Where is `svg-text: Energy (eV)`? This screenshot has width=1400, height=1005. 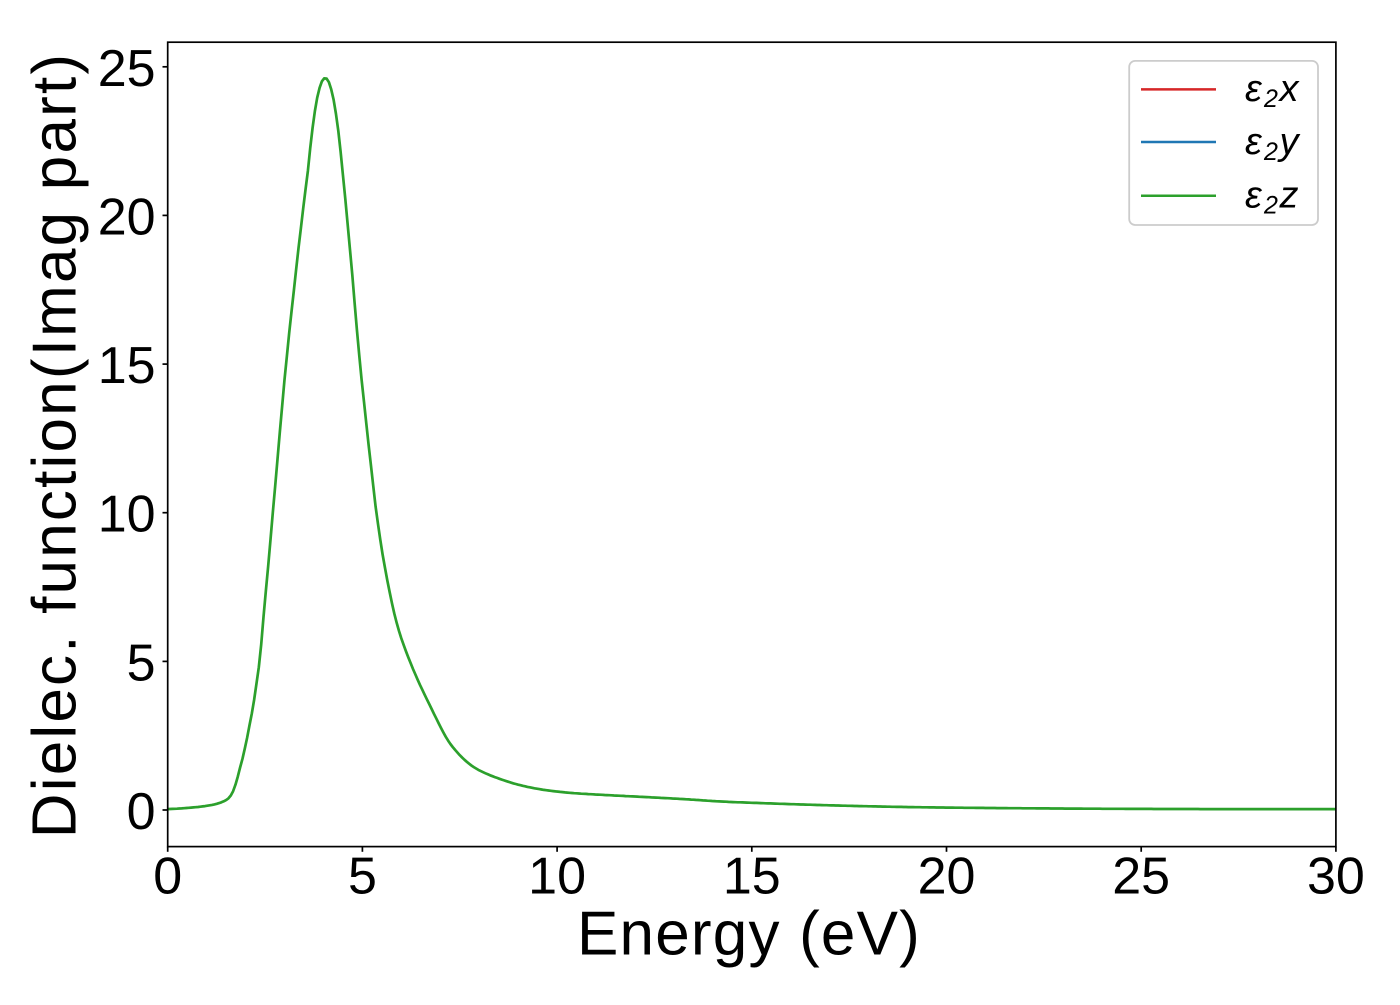 svg-text: Energy (eV) is located at coordinates (749, 934).